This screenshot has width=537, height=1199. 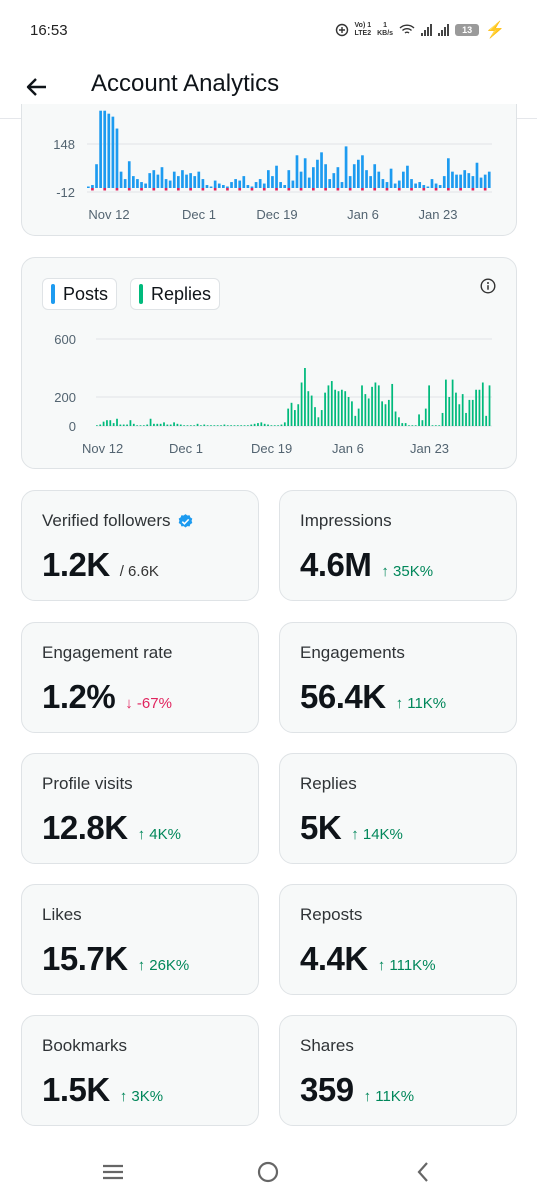 What do you see at coordinates (102, 448) in the screenshot?
I see `x-tick-label: Nov 12` at bounding box center [102, 448].